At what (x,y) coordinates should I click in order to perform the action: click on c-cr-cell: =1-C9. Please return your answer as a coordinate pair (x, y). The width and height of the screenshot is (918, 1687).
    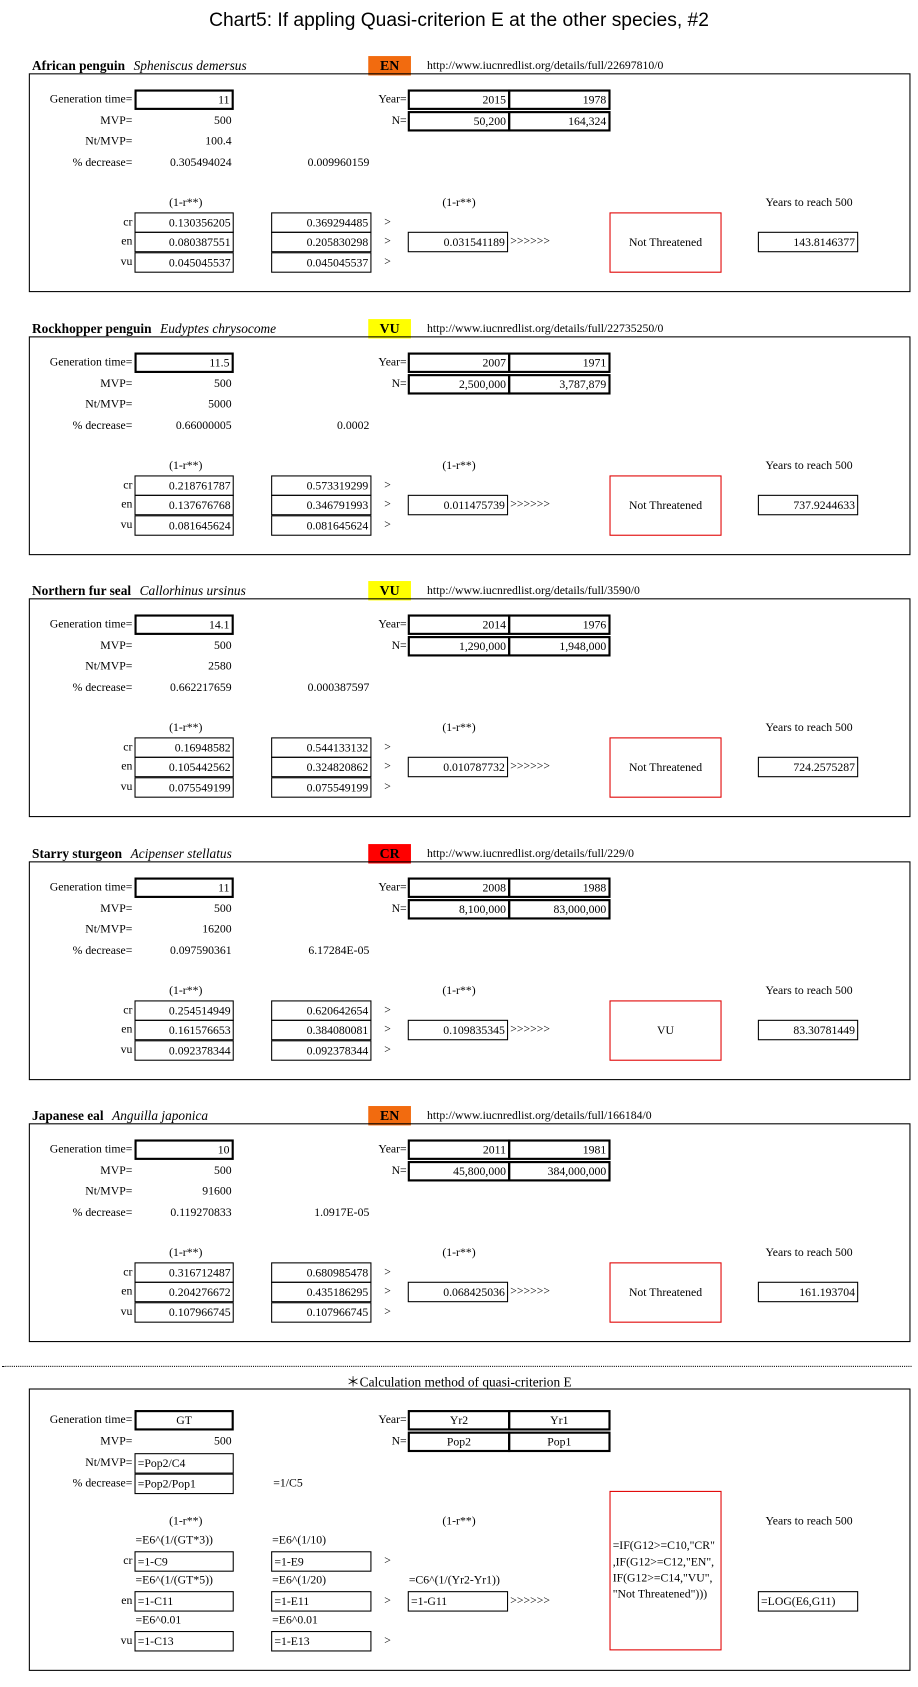
    Looking at the image, I should click on (184, 1561).